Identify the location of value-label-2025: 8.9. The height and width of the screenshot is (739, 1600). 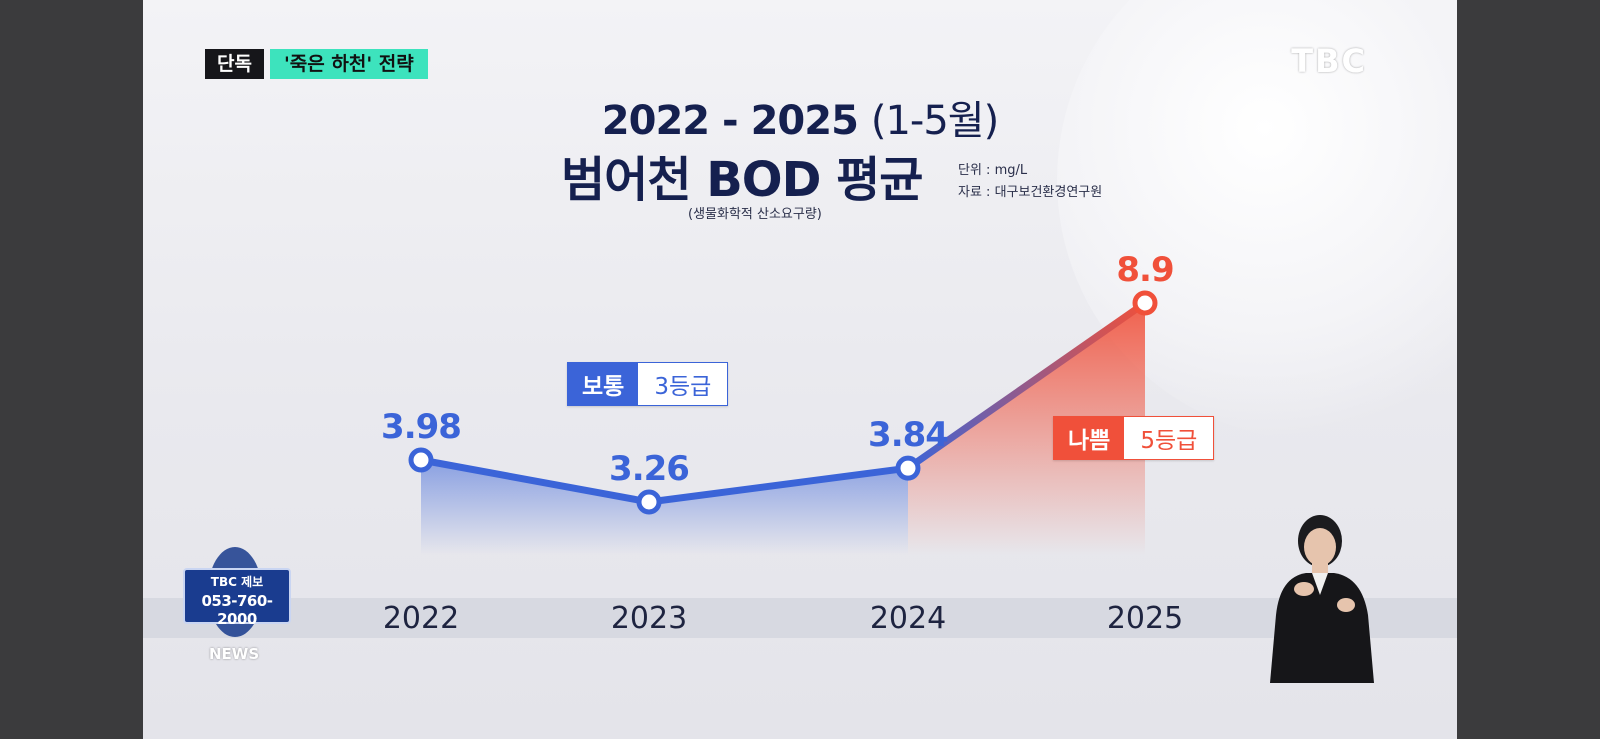
(1144, 270).